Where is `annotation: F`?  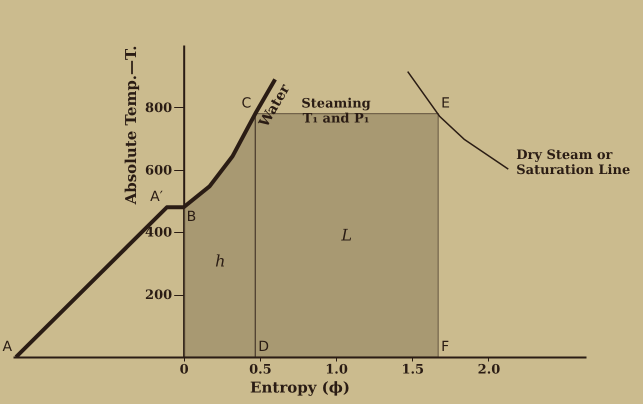
annotation: F is located at coordinates (445, 347).